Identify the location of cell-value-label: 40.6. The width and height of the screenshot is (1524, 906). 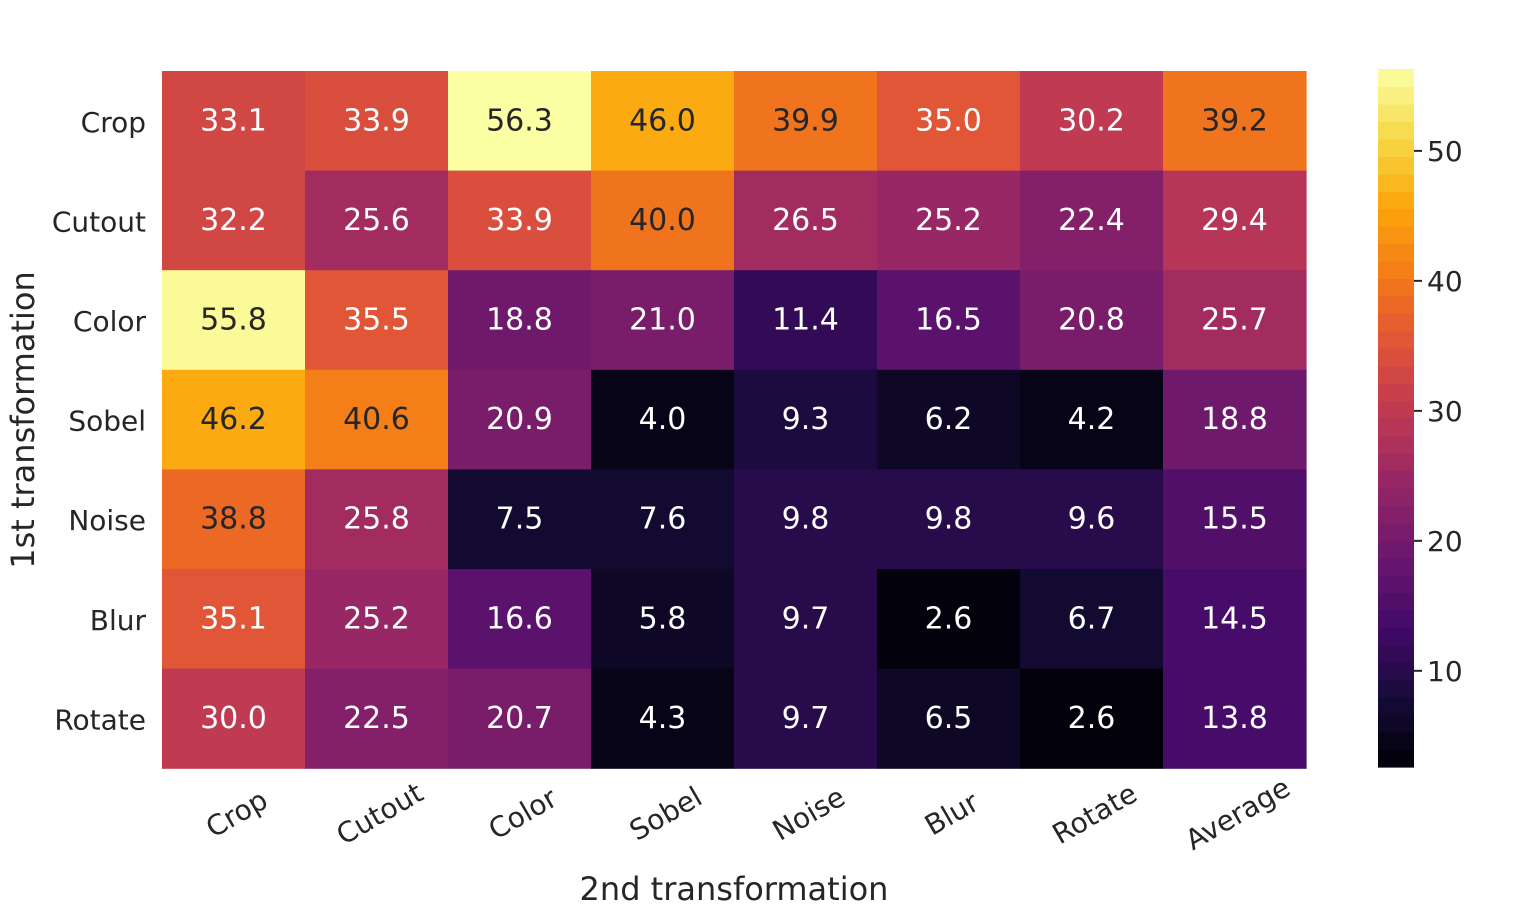
(376, 419).